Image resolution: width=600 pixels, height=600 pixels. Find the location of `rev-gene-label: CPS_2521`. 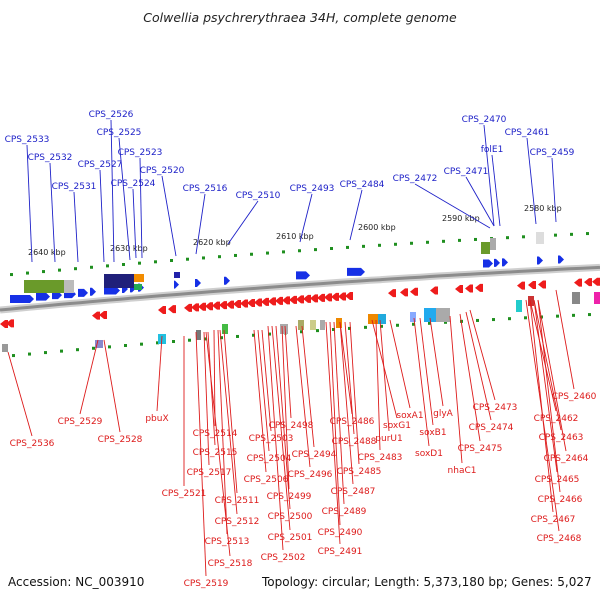

rev-gene-label: CPS_2521 is located at coordinates (184, 494).